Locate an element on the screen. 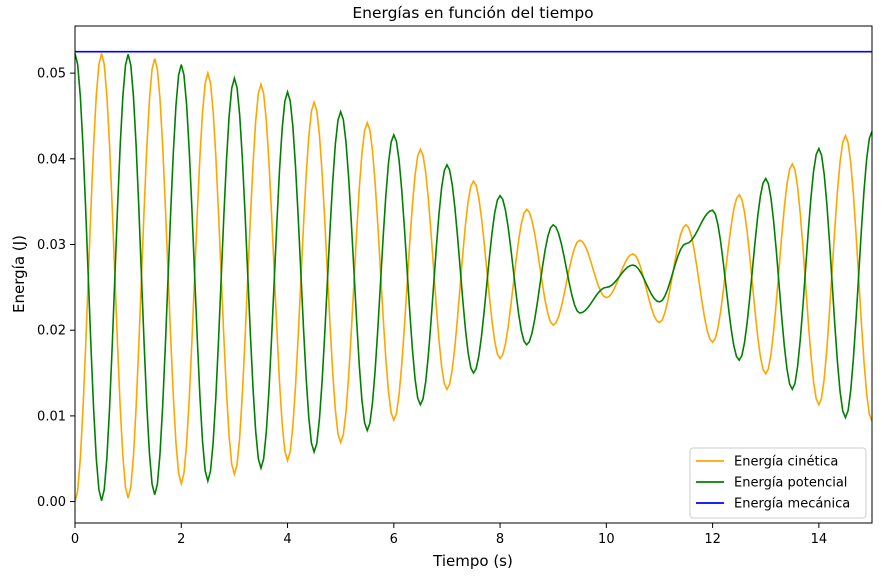 Image resolution: width=887 pixels, height=576 pixels. y-axis: 0.00 0.01 0.02 0.03 0.04 0.05 is located at coordinates (56, 288).